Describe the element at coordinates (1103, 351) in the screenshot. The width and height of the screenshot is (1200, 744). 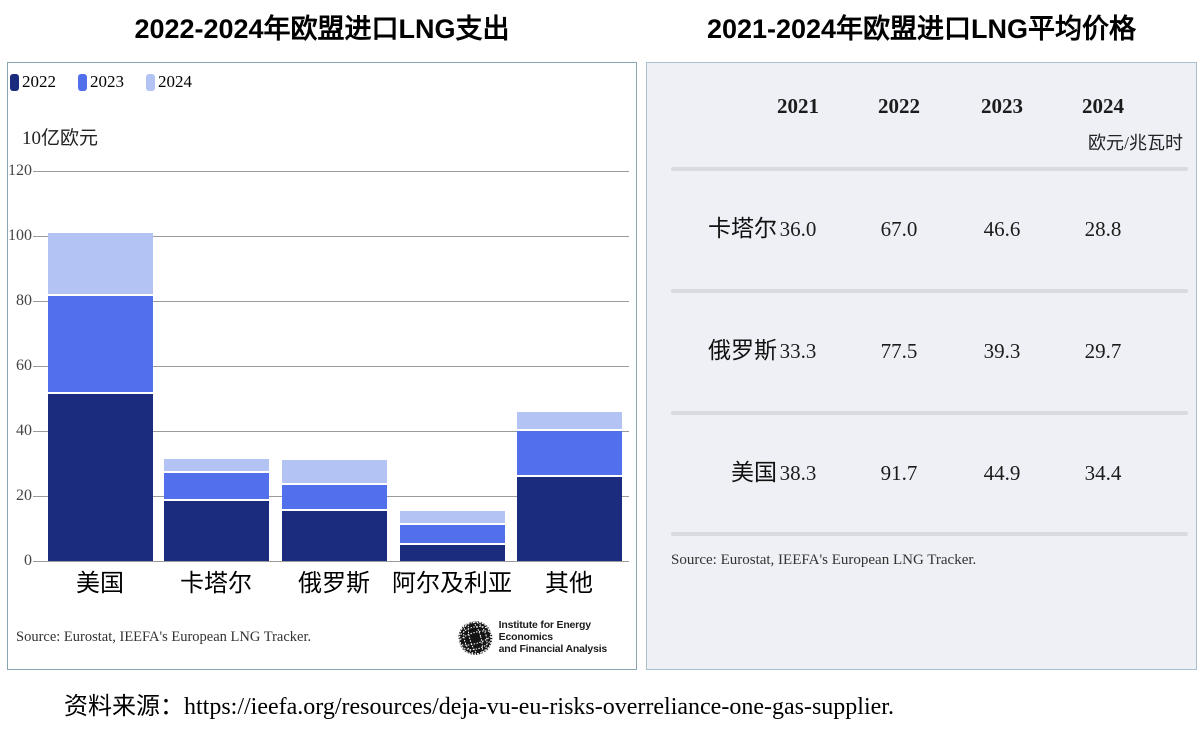
I see `table-cell-俄罗斯-2024: 29.7` at that location.